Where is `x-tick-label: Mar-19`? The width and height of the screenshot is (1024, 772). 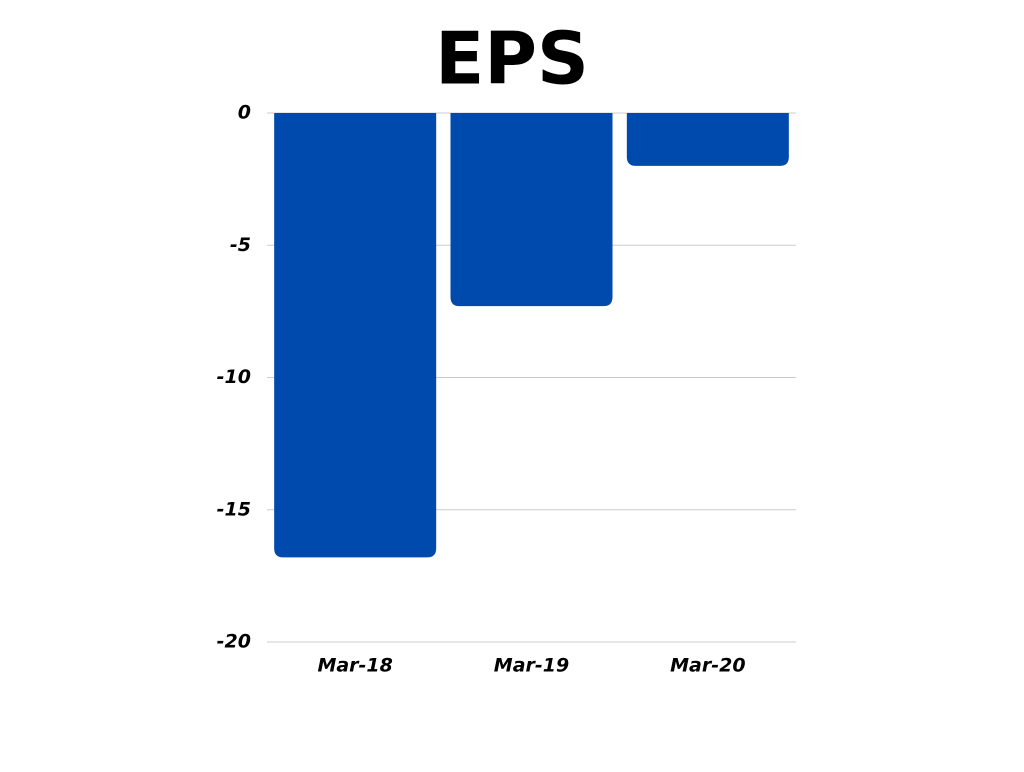 x-tick-label: Mar-19 is located at coordinates (531, 666).